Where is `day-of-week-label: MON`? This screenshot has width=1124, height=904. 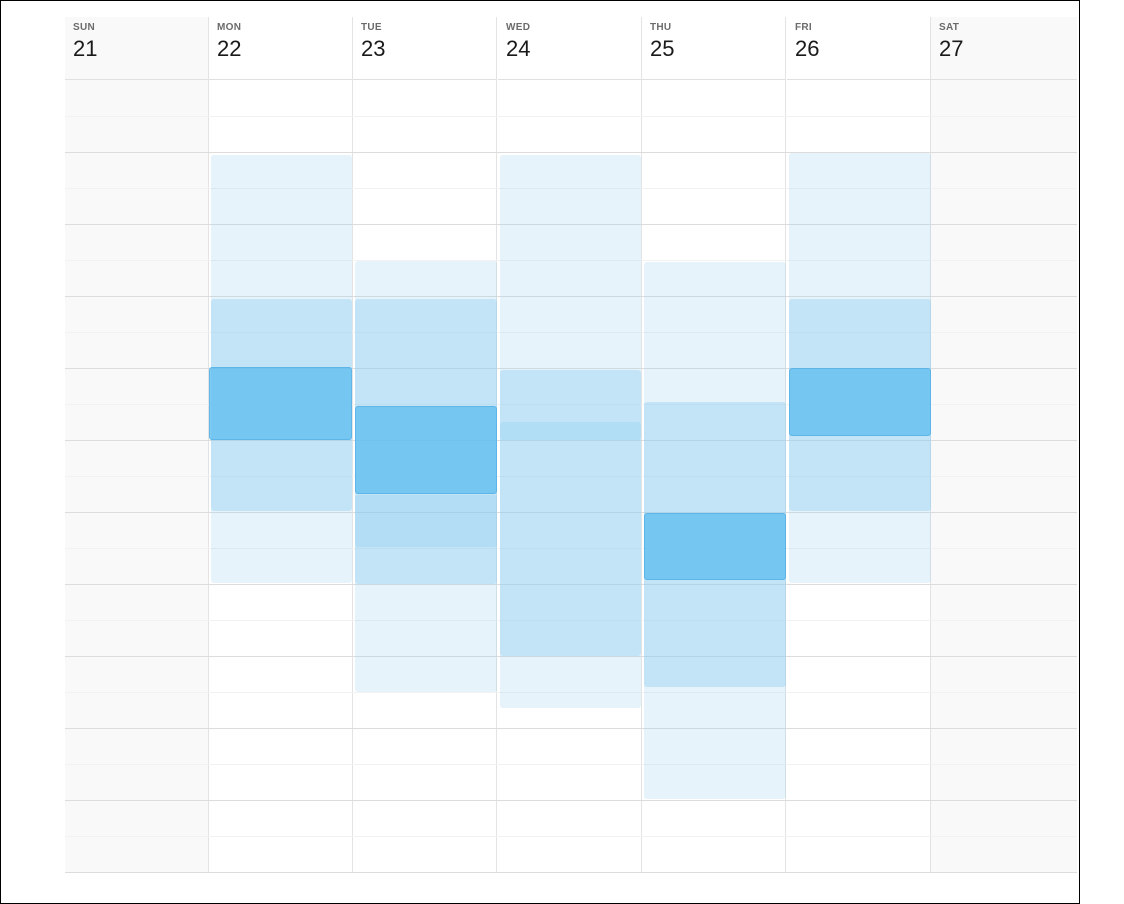 day-of-week-label: MON is located at coordinates (229, 27).